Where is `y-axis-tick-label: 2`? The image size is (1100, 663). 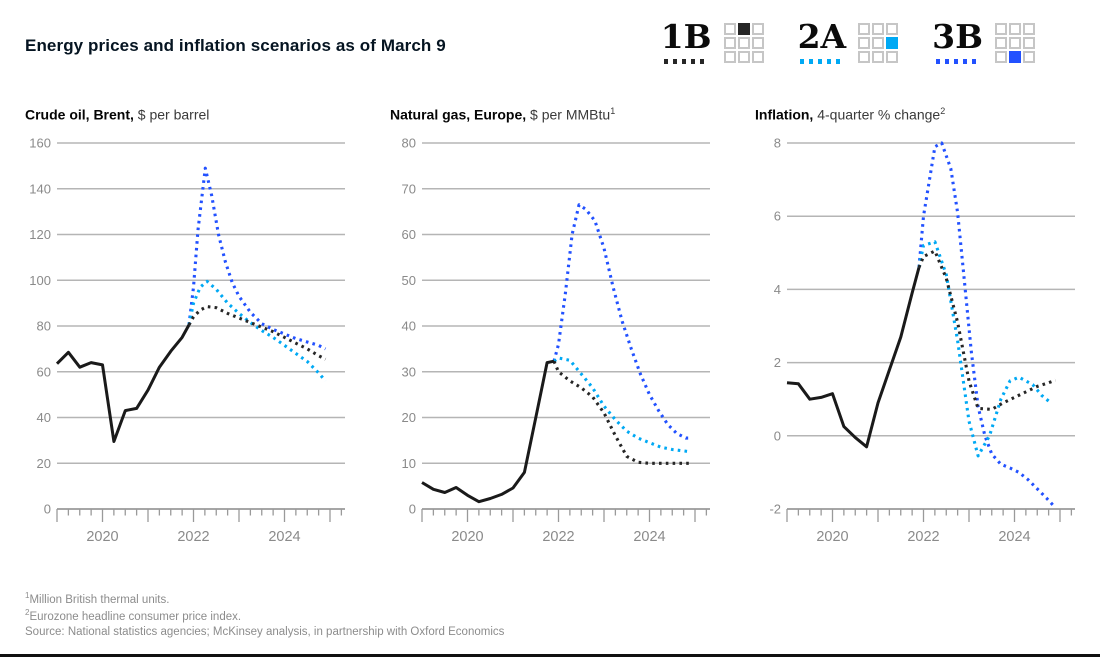 y-axis-tick-label: 2 is located at coordinates (777, 362).